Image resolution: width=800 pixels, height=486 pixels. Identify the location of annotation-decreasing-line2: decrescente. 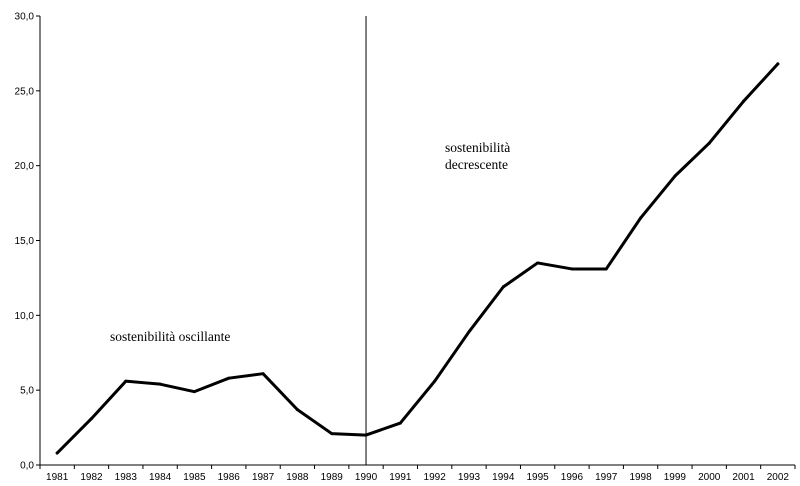
(476, 164).